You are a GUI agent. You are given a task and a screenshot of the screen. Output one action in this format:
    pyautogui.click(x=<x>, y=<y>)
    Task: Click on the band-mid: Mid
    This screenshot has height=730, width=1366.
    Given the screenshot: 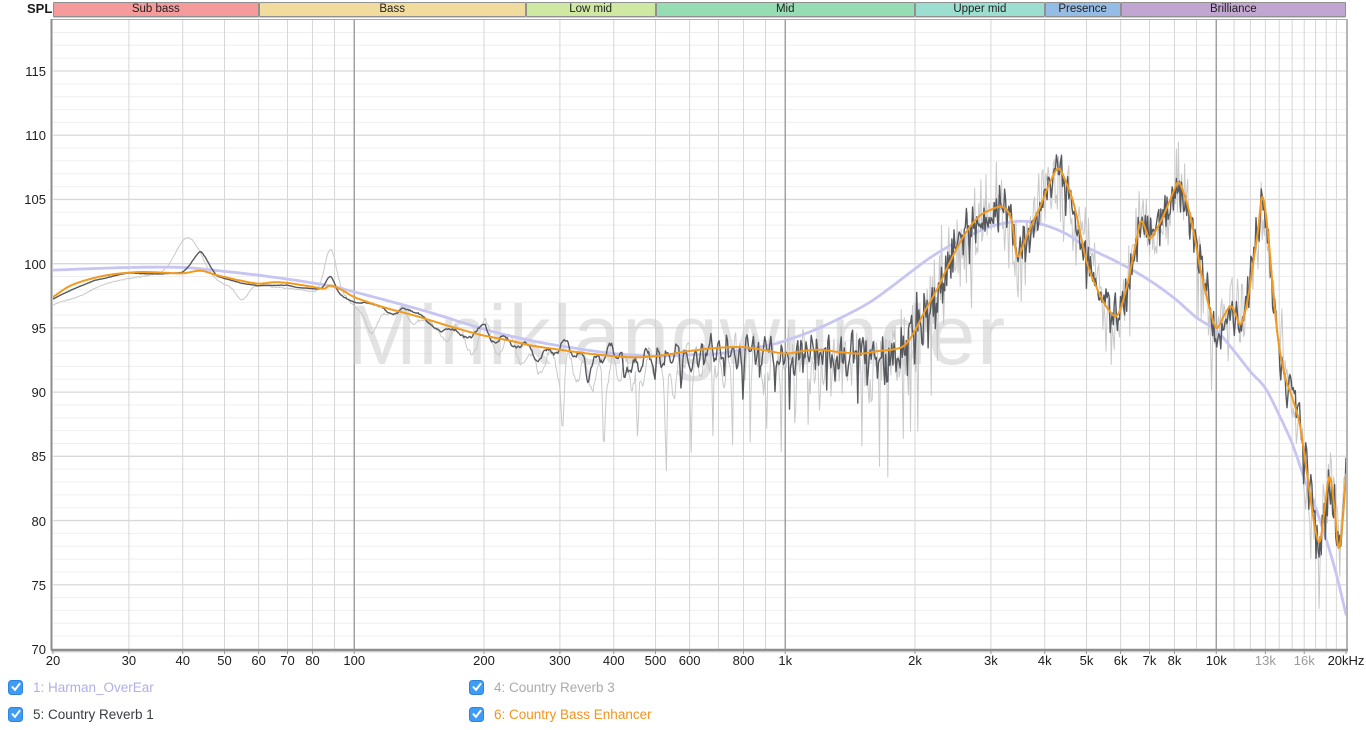 What is the action you would take?
    pyautogui.click(x=785, y=9)
    